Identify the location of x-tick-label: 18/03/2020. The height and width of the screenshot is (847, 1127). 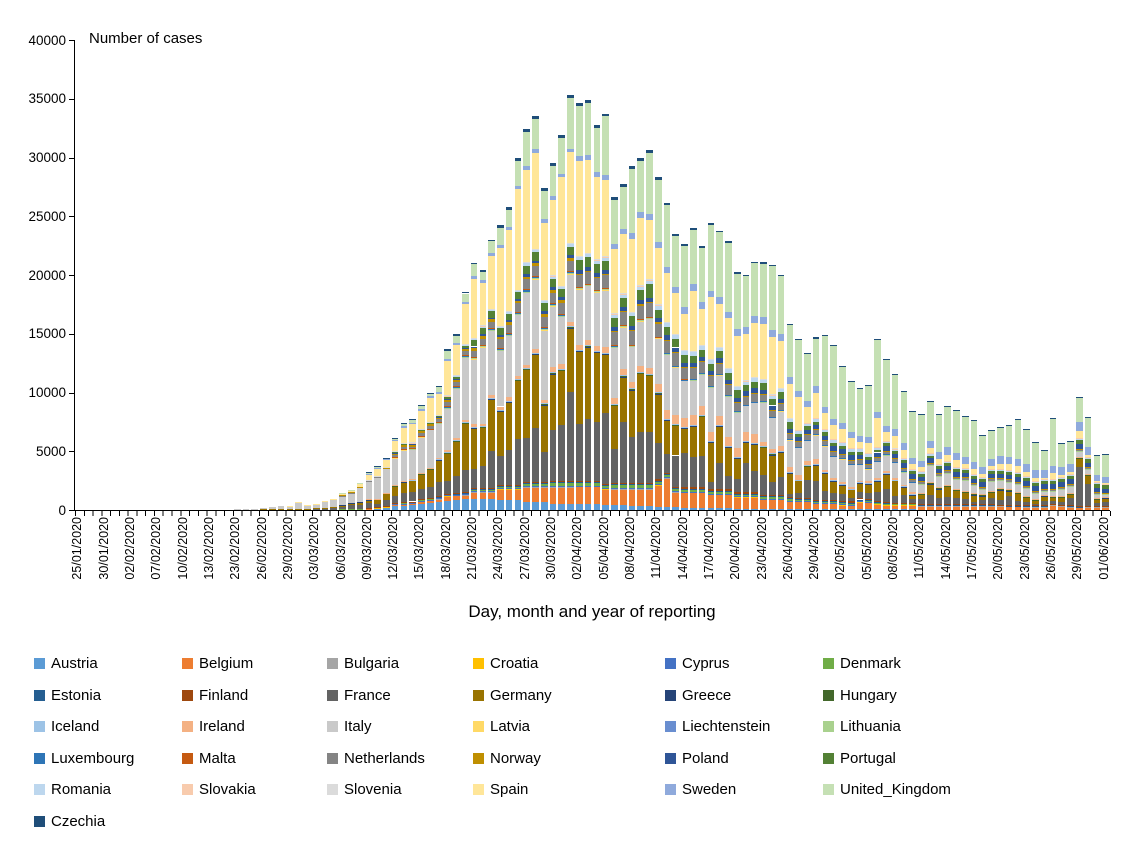
(445, 548).